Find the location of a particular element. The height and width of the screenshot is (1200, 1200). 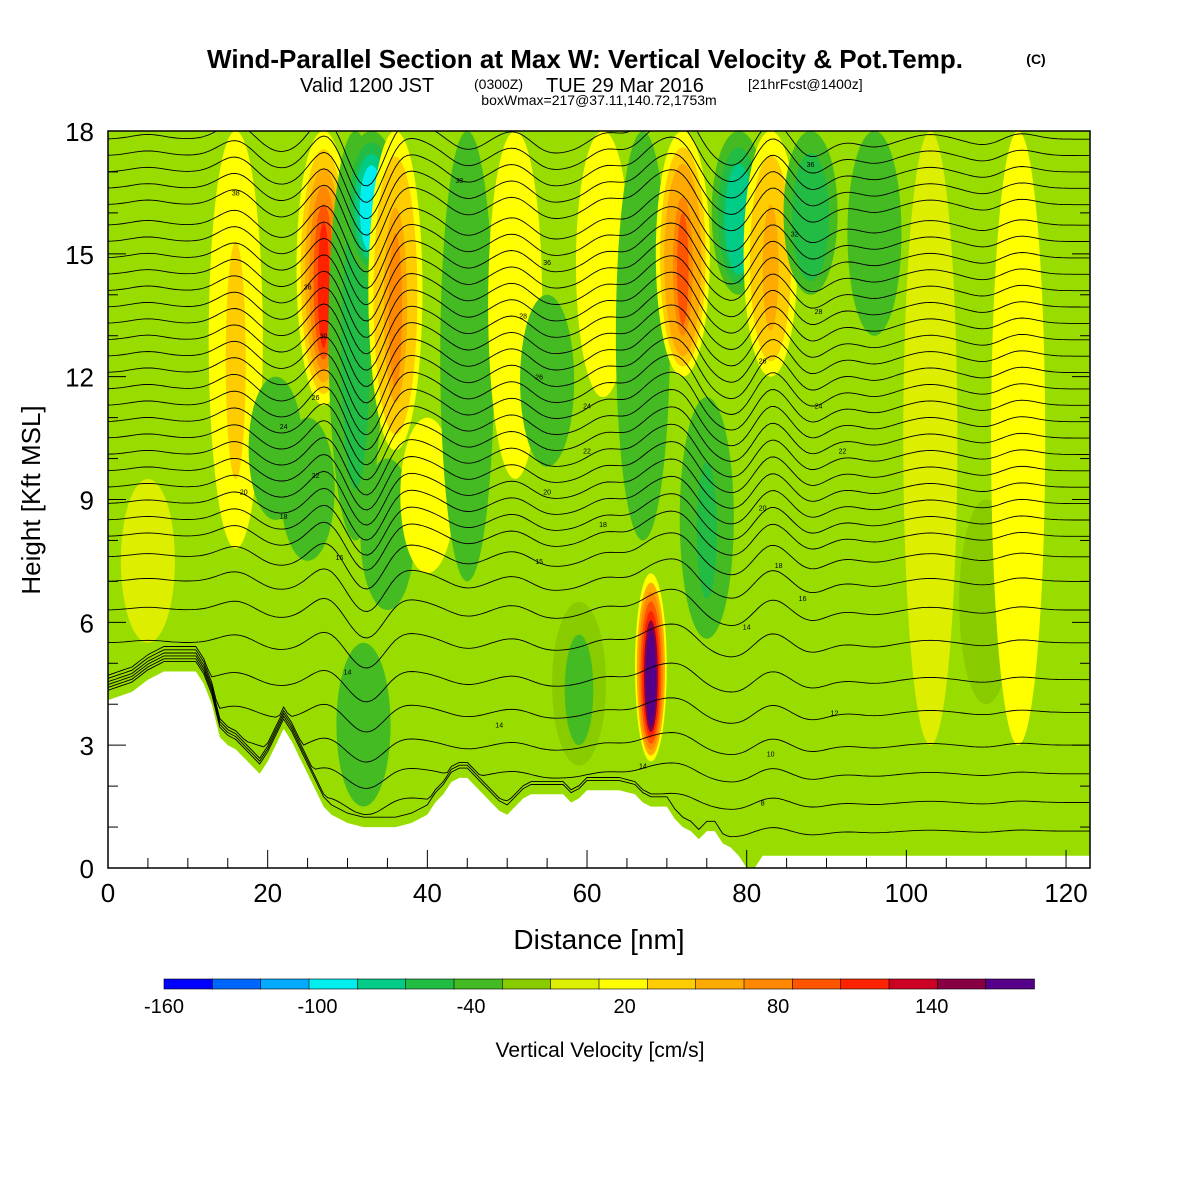

theta-contour-label: 30 is located at coordinates (324, 337).